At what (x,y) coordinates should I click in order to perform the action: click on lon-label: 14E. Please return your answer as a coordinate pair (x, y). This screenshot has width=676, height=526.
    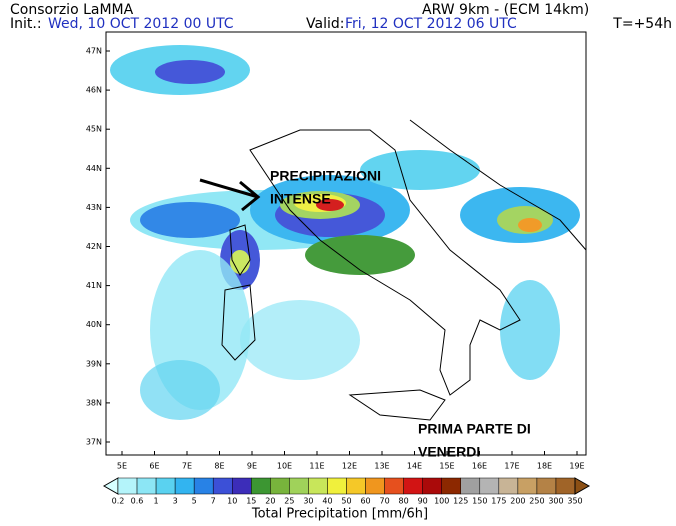
    Looking at the image, I should click on (414, 466).